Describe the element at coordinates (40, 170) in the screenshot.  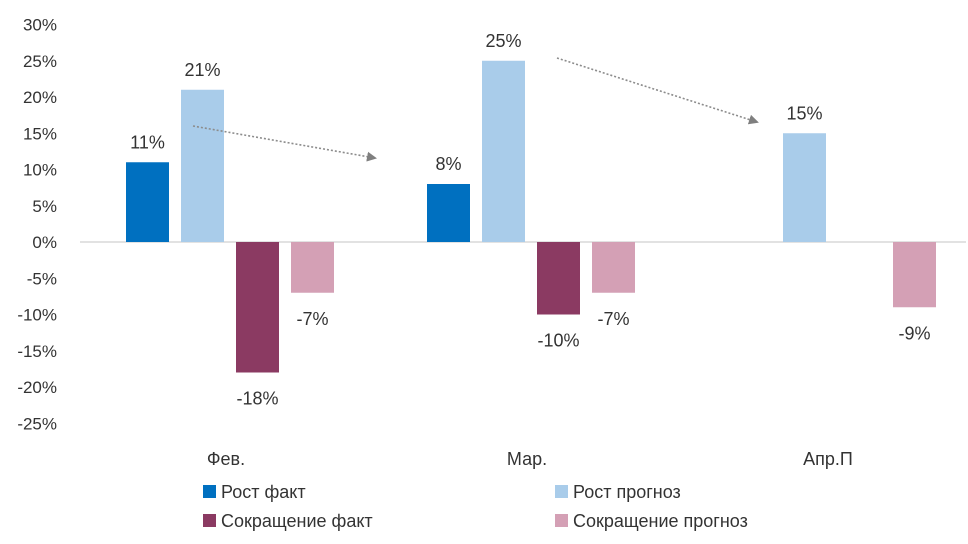
I see `y-tick-label: 10%` at that location.